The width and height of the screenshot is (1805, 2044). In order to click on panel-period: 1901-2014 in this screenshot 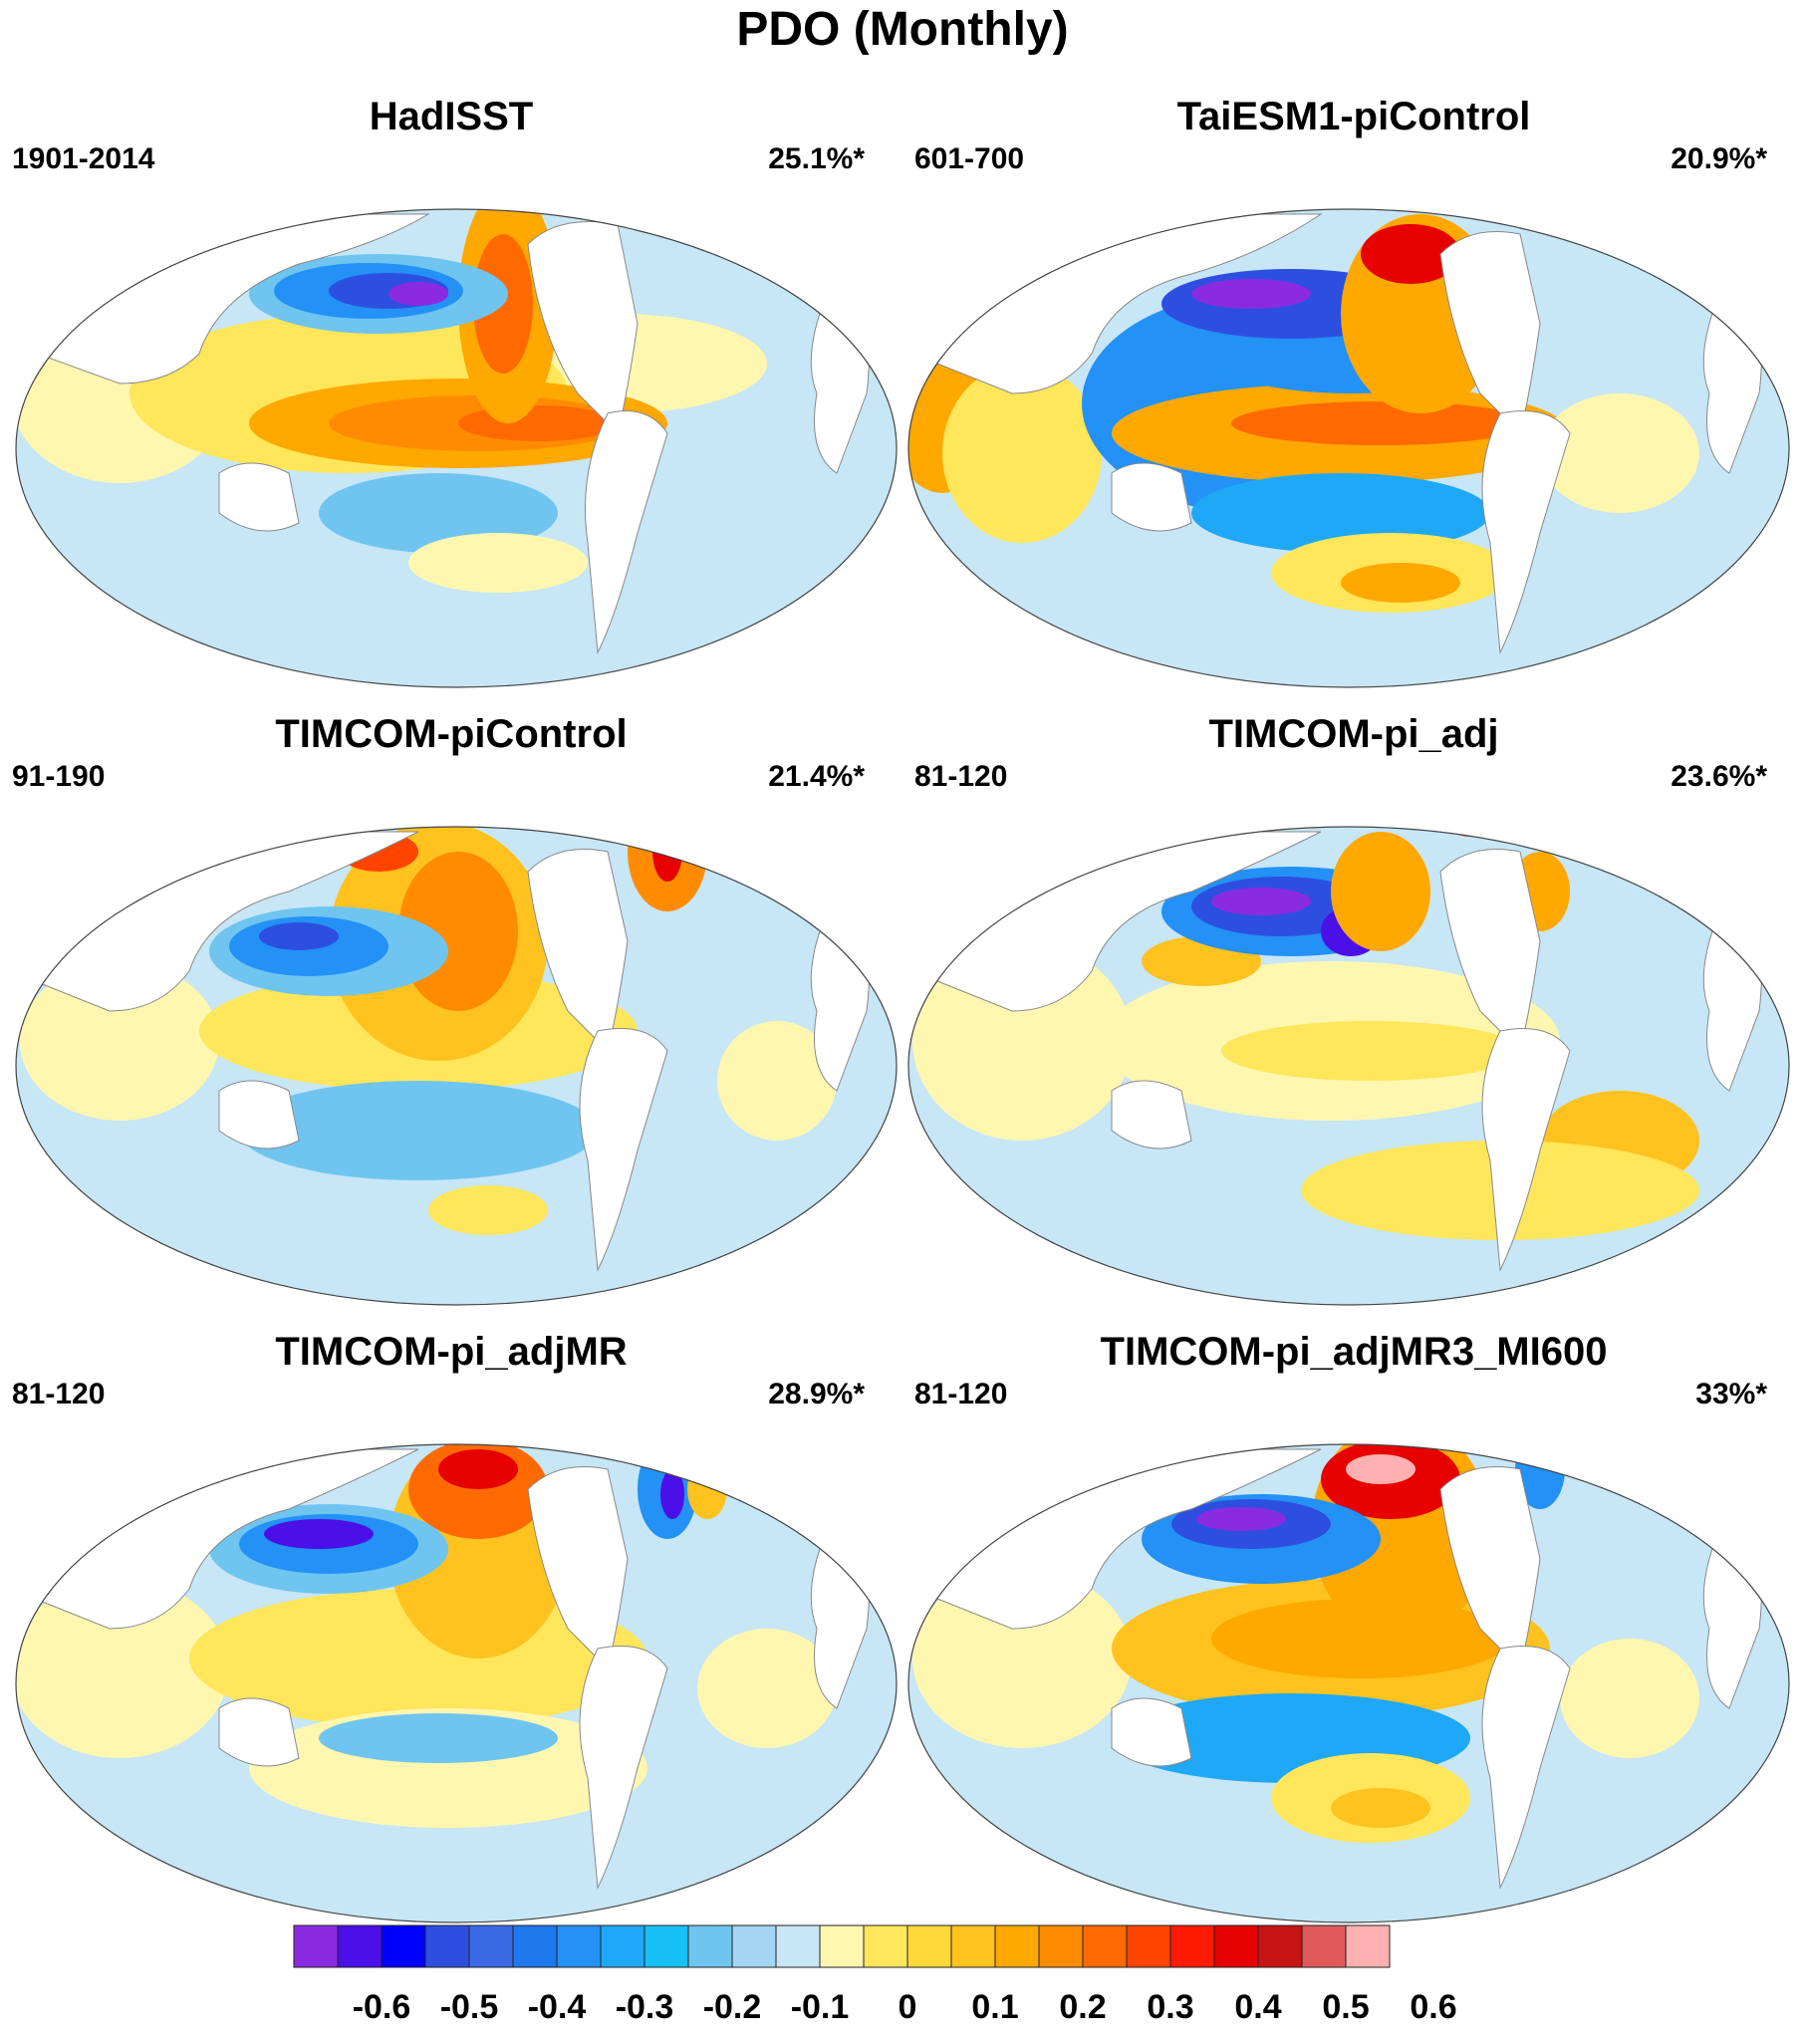, I will do `click(83, 158)`.